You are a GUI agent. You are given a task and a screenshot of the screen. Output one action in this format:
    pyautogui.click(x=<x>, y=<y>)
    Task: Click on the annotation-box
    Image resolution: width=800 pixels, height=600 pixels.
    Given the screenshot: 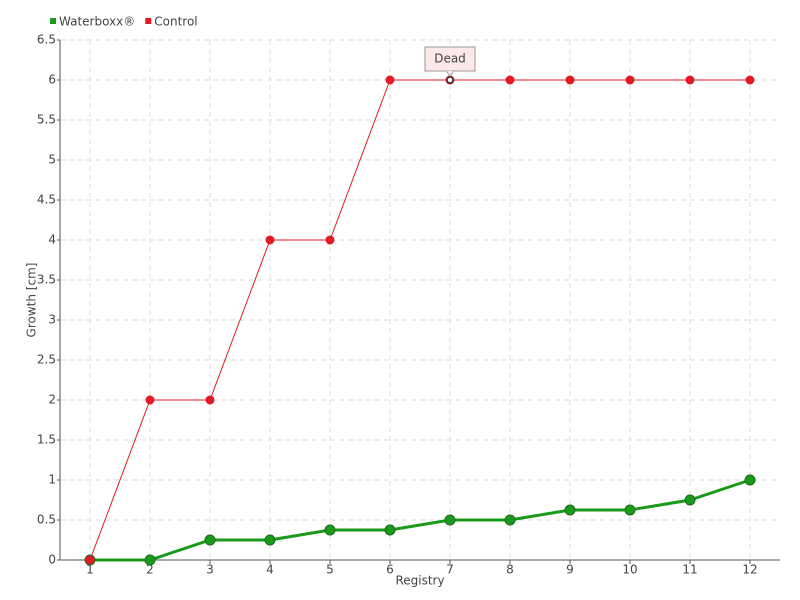 What is the action you would take?
    pyautogui.click(x=450, y=59)
    